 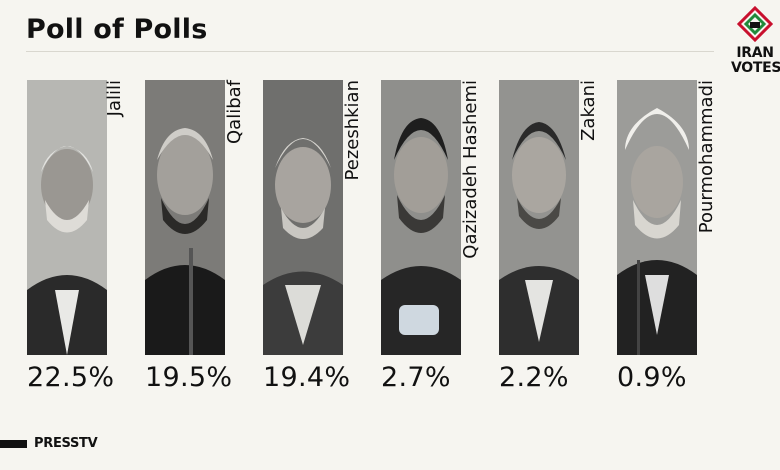 I want to click on percentage-pourmohammadi: 0.9%, so click(x=652, y=377).